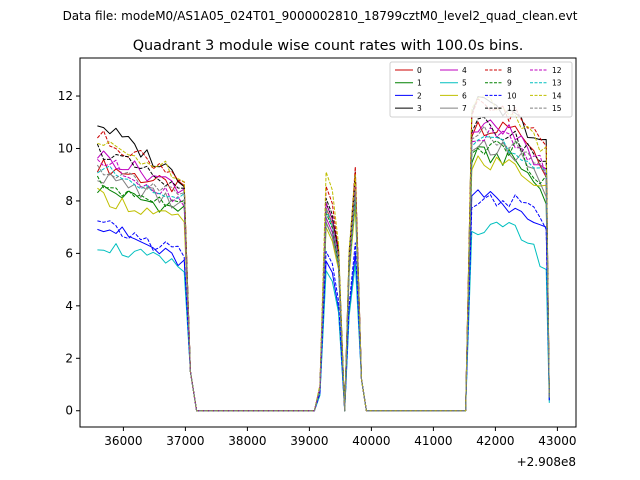  What do you see at coordinates (557, 70) in the screenshot?
I see `legend-label-12: 12` at bounding box center [557, 70].